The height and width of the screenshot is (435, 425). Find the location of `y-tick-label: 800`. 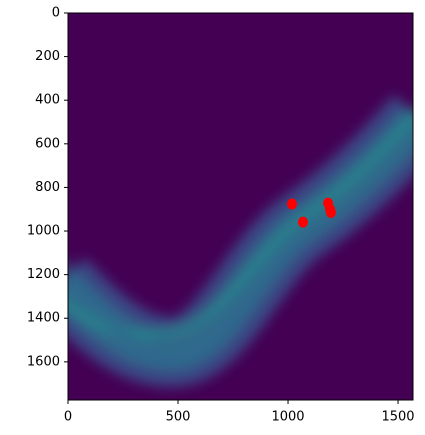

y-tick-label: 800 is located at coordinates (47, 187).